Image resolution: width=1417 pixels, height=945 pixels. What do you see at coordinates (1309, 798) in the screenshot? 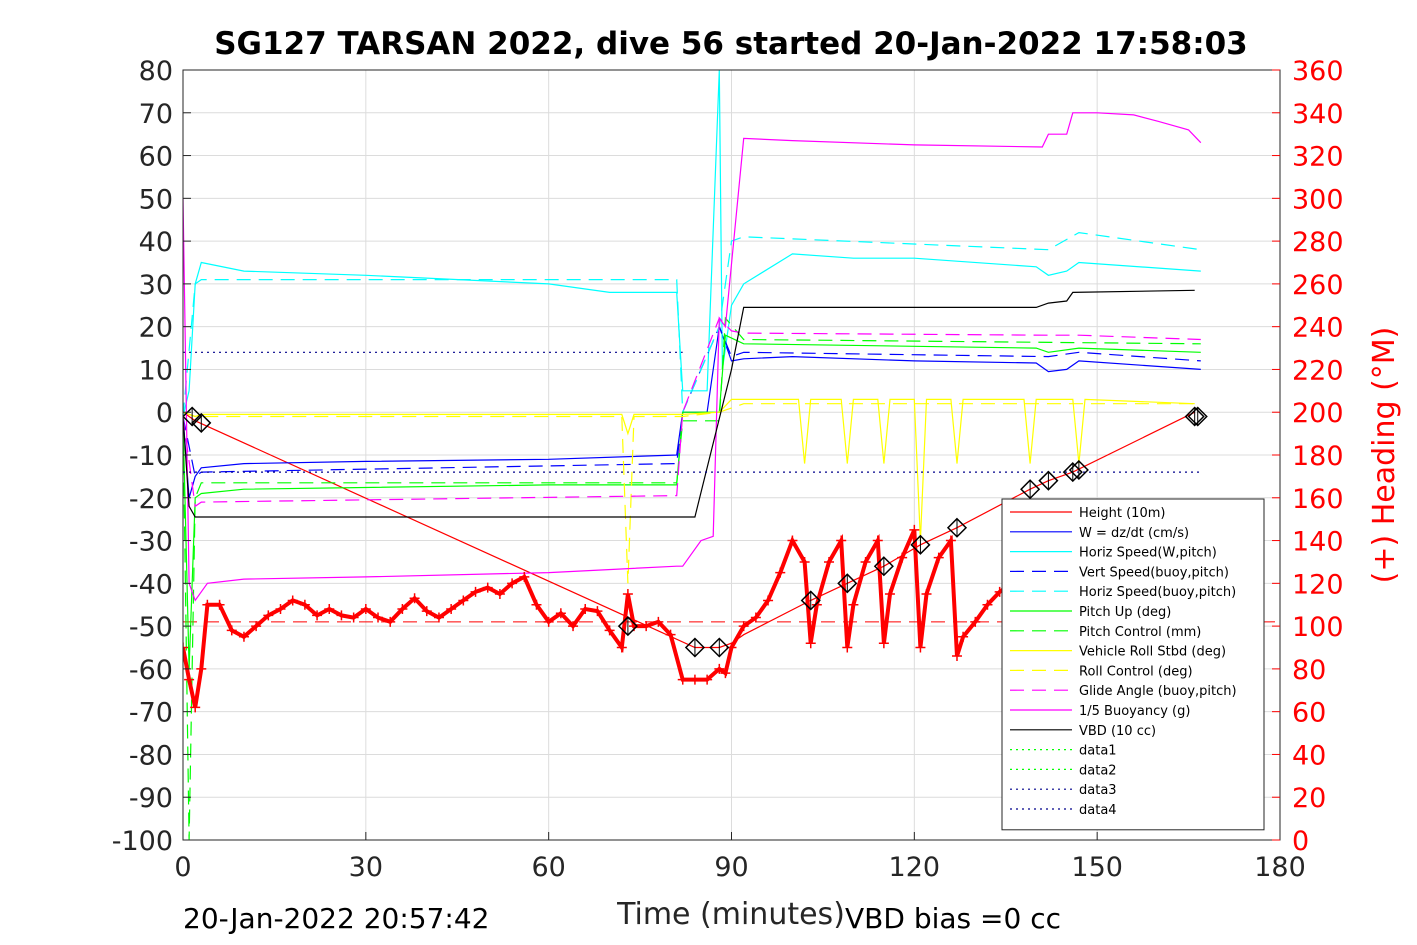
I see `right-tick-label: 20` at bounding box center [1309, 798].